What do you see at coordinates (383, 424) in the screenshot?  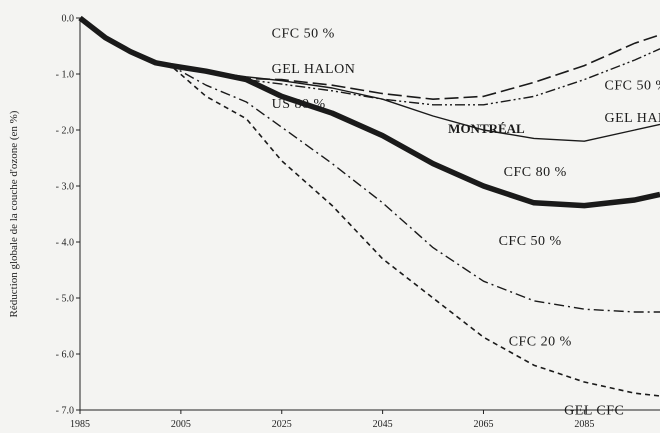 I see `x-tick-label: 2045` at bounding box center [383, 424].